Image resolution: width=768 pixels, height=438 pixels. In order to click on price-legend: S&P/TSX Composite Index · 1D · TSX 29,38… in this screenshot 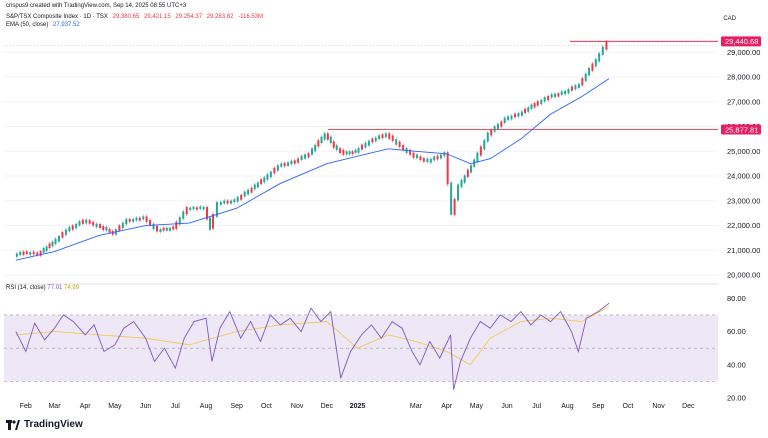, I will do `click(136, 17)`.